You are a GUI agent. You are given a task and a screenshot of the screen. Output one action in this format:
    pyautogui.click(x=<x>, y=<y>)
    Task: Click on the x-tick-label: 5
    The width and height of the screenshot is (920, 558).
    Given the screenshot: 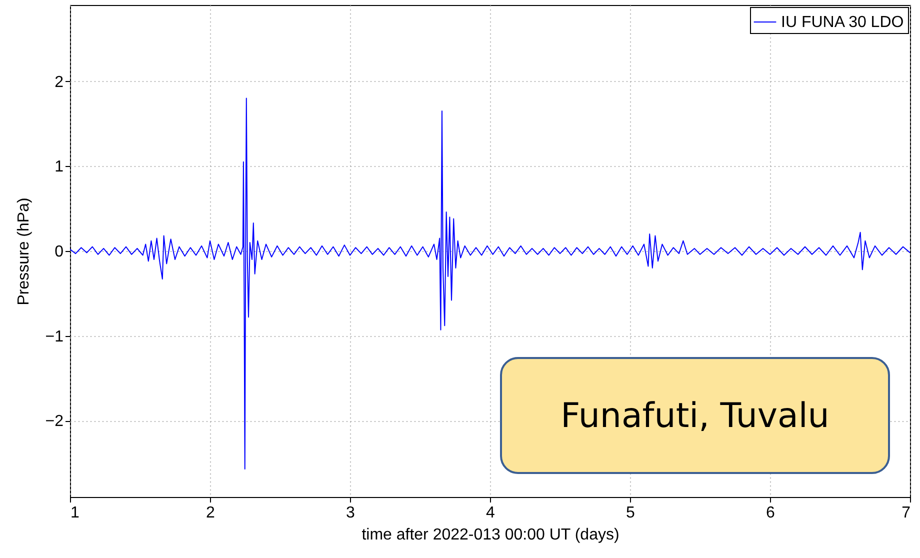 What is the action you would take?
    pyautogui.click(x=631, y=513)
    